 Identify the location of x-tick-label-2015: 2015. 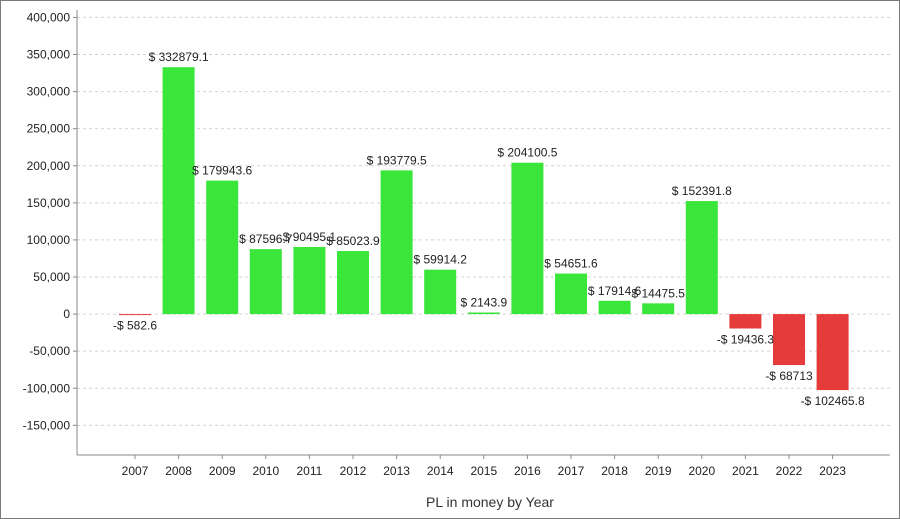
(483, 471).